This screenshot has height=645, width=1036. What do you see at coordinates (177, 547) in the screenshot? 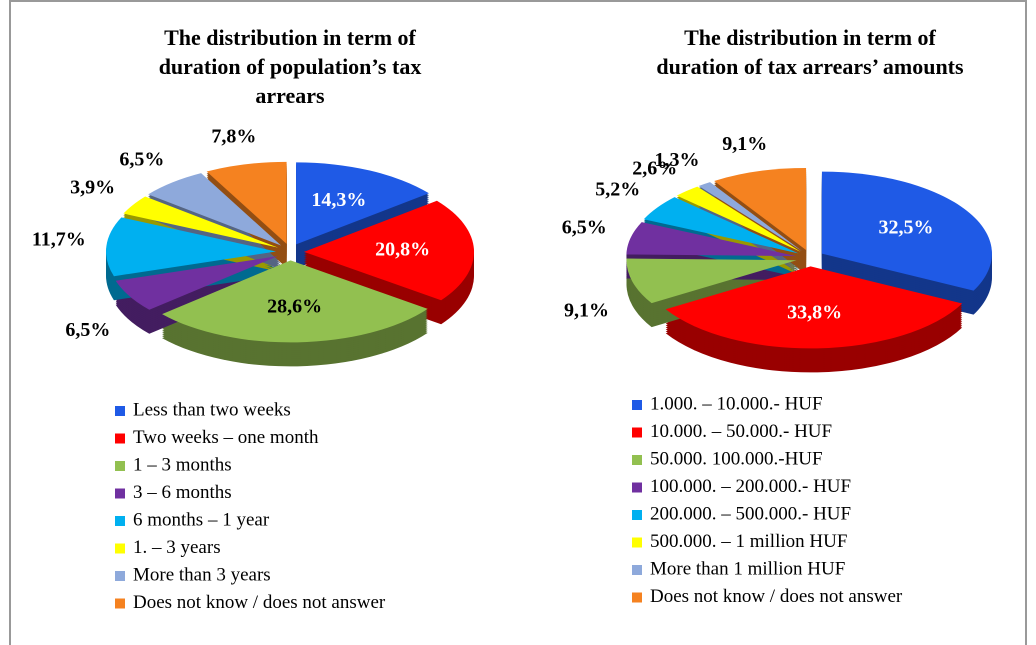
I see `legend-label: 1. – 3 years` at bounding box center [177, 547].